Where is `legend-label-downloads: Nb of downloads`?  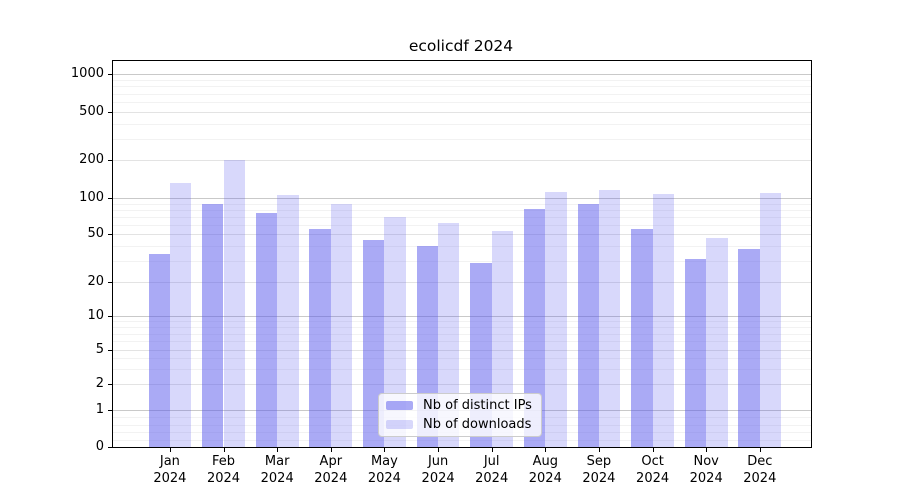 legend-label-downloads: Nb of downloads is located at coordinates (477, 424).